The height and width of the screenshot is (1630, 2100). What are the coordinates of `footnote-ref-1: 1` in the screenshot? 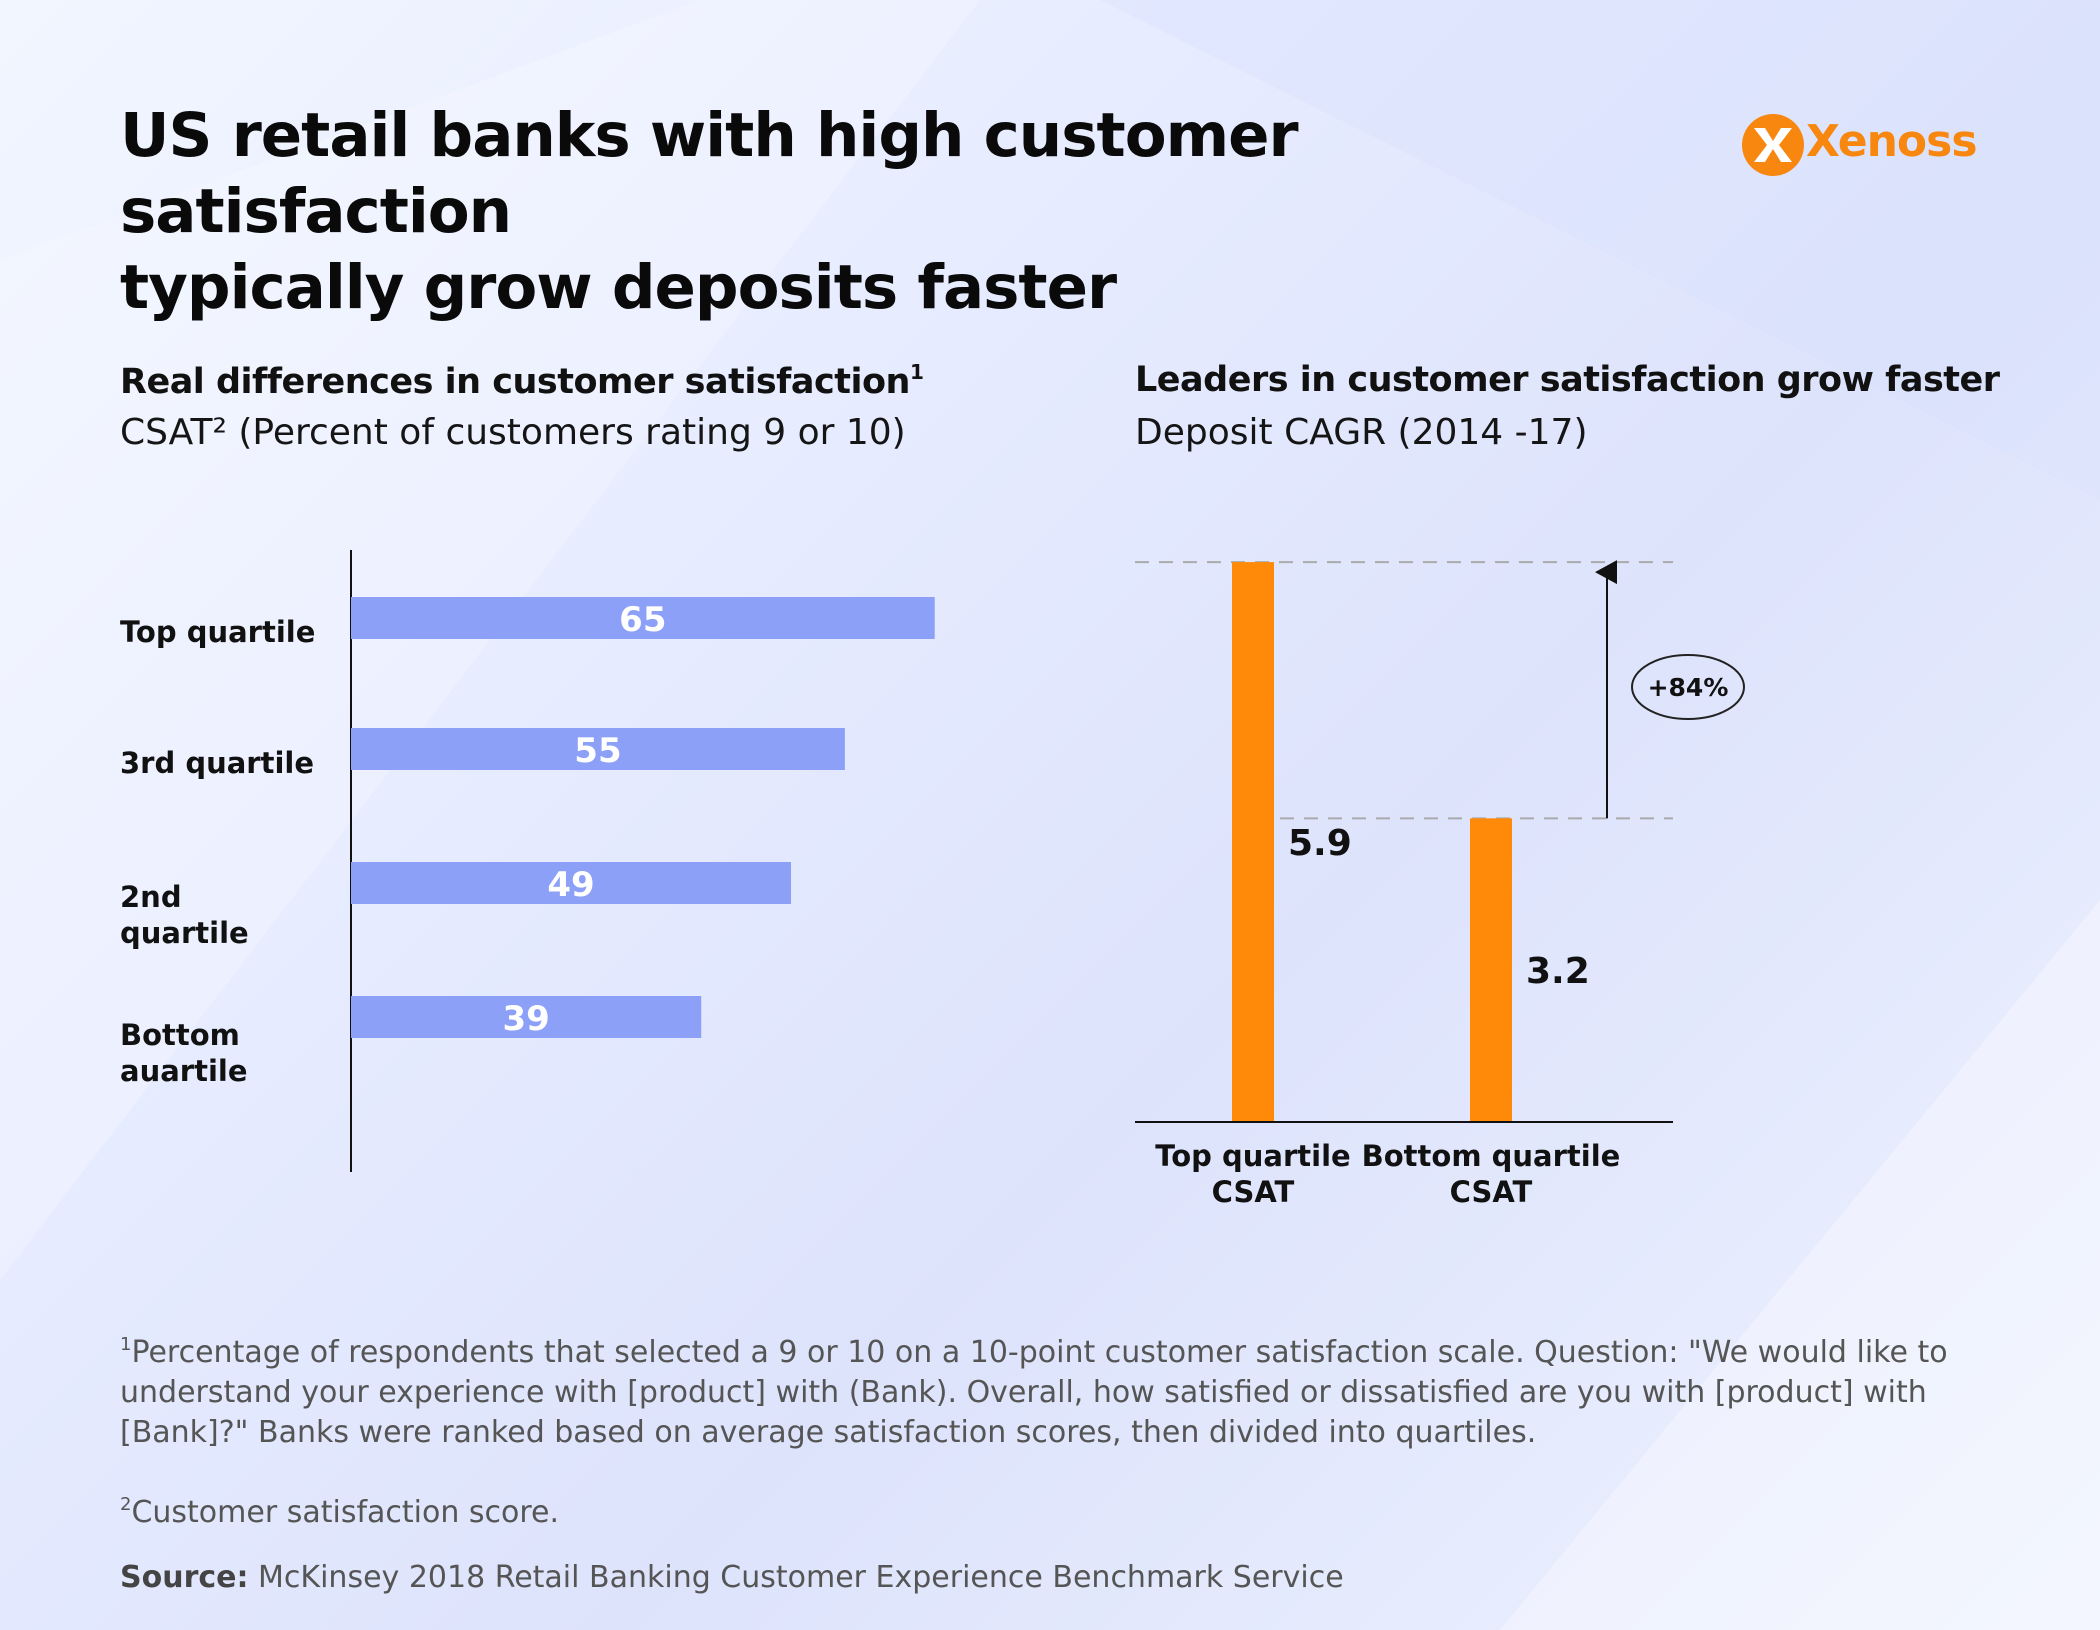 It's located at (916, 372).